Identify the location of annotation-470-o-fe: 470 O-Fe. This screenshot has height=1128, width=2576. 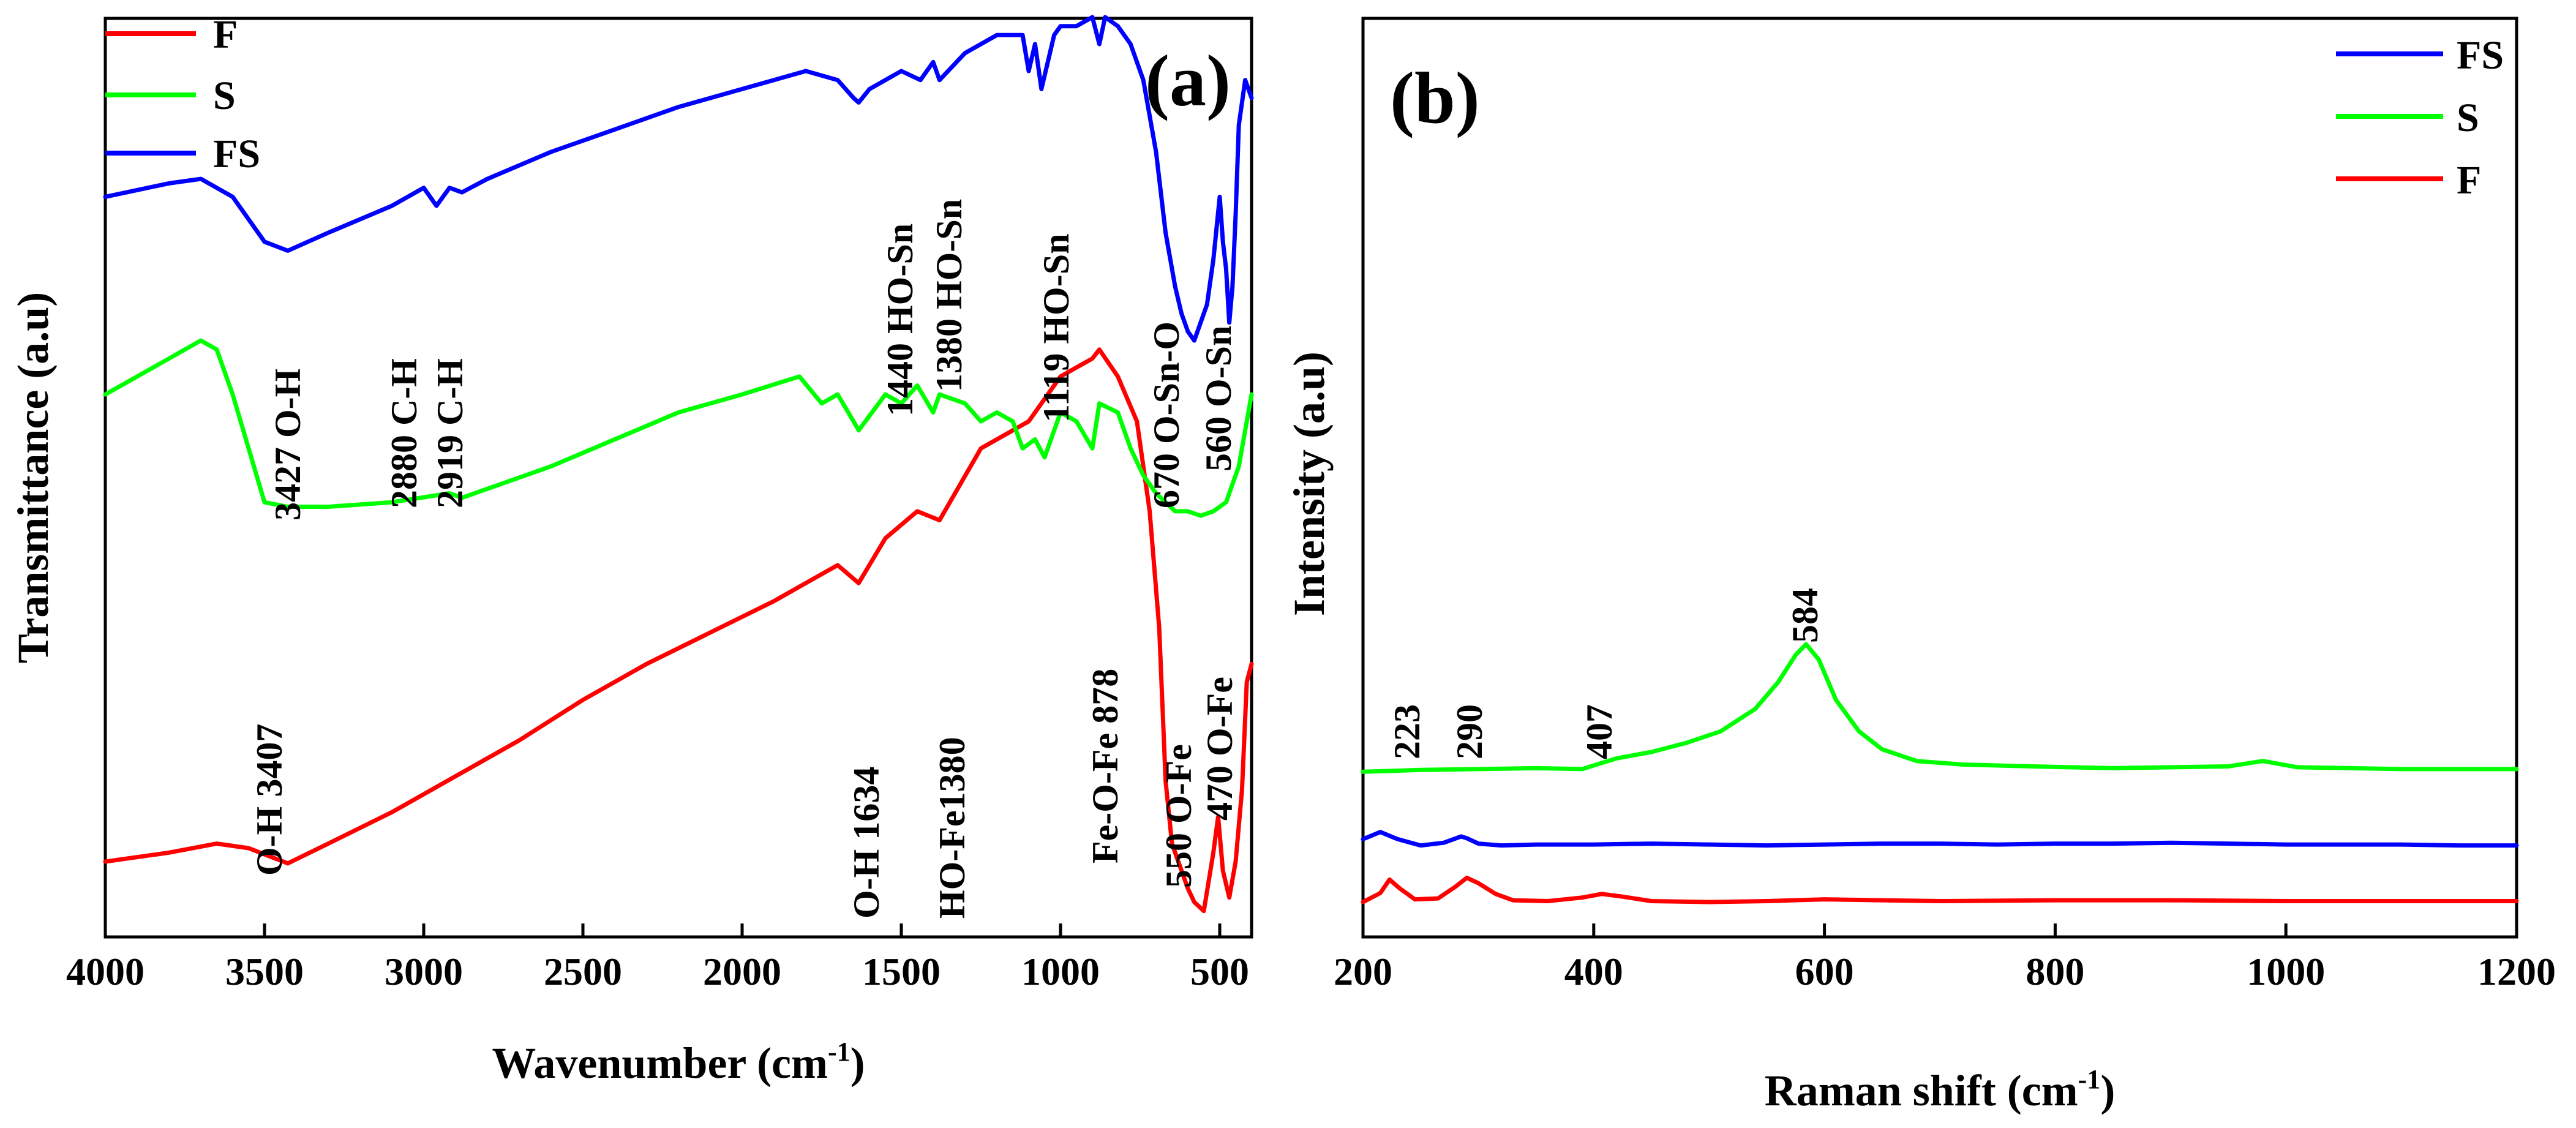
(1220, 749).